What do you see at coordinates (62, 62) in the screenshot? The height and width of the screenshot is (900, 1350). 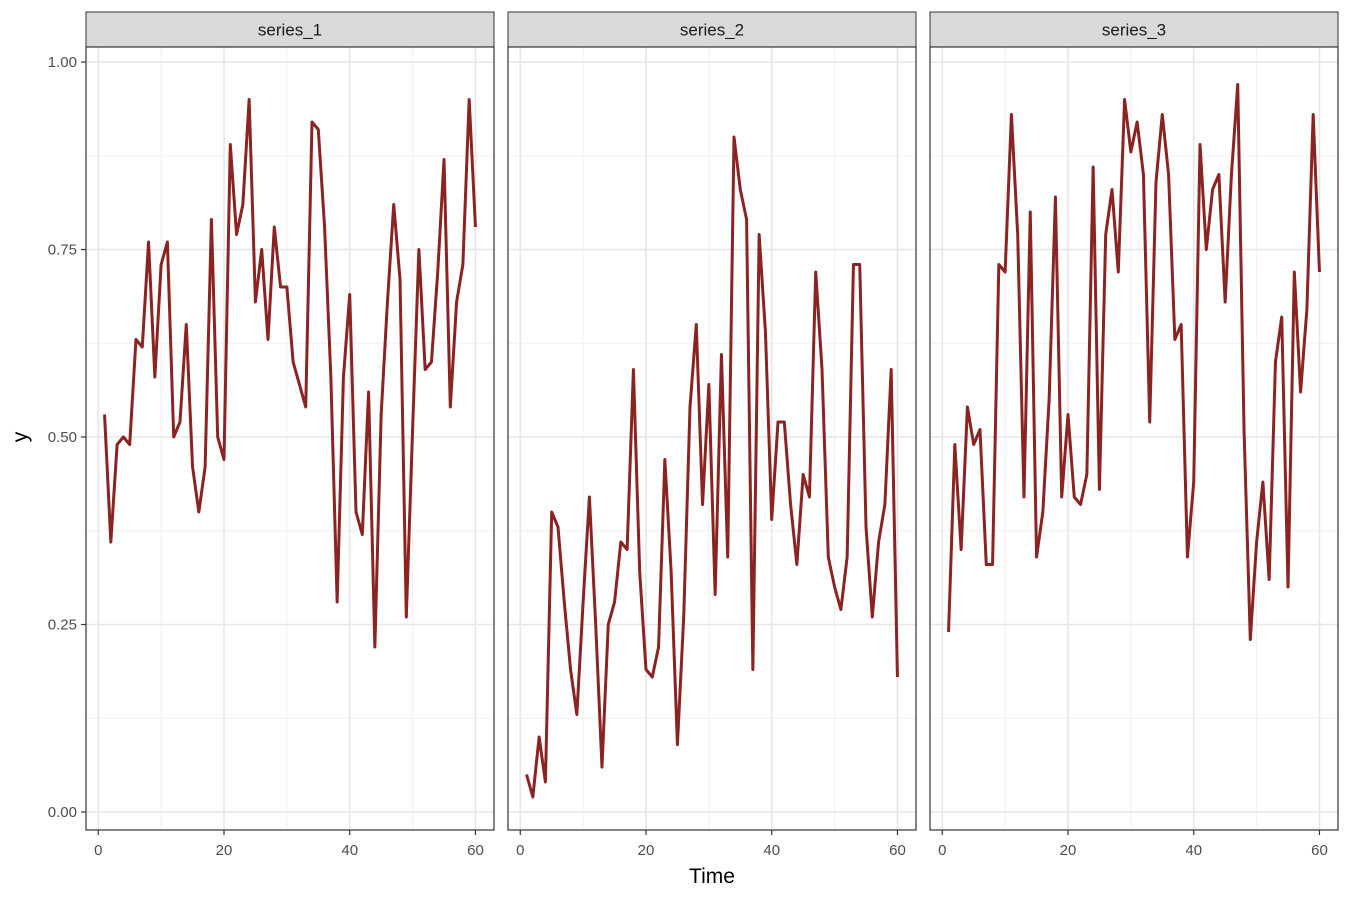 I see `y-tick-label: 1.00` at bounding box center [62, 62].